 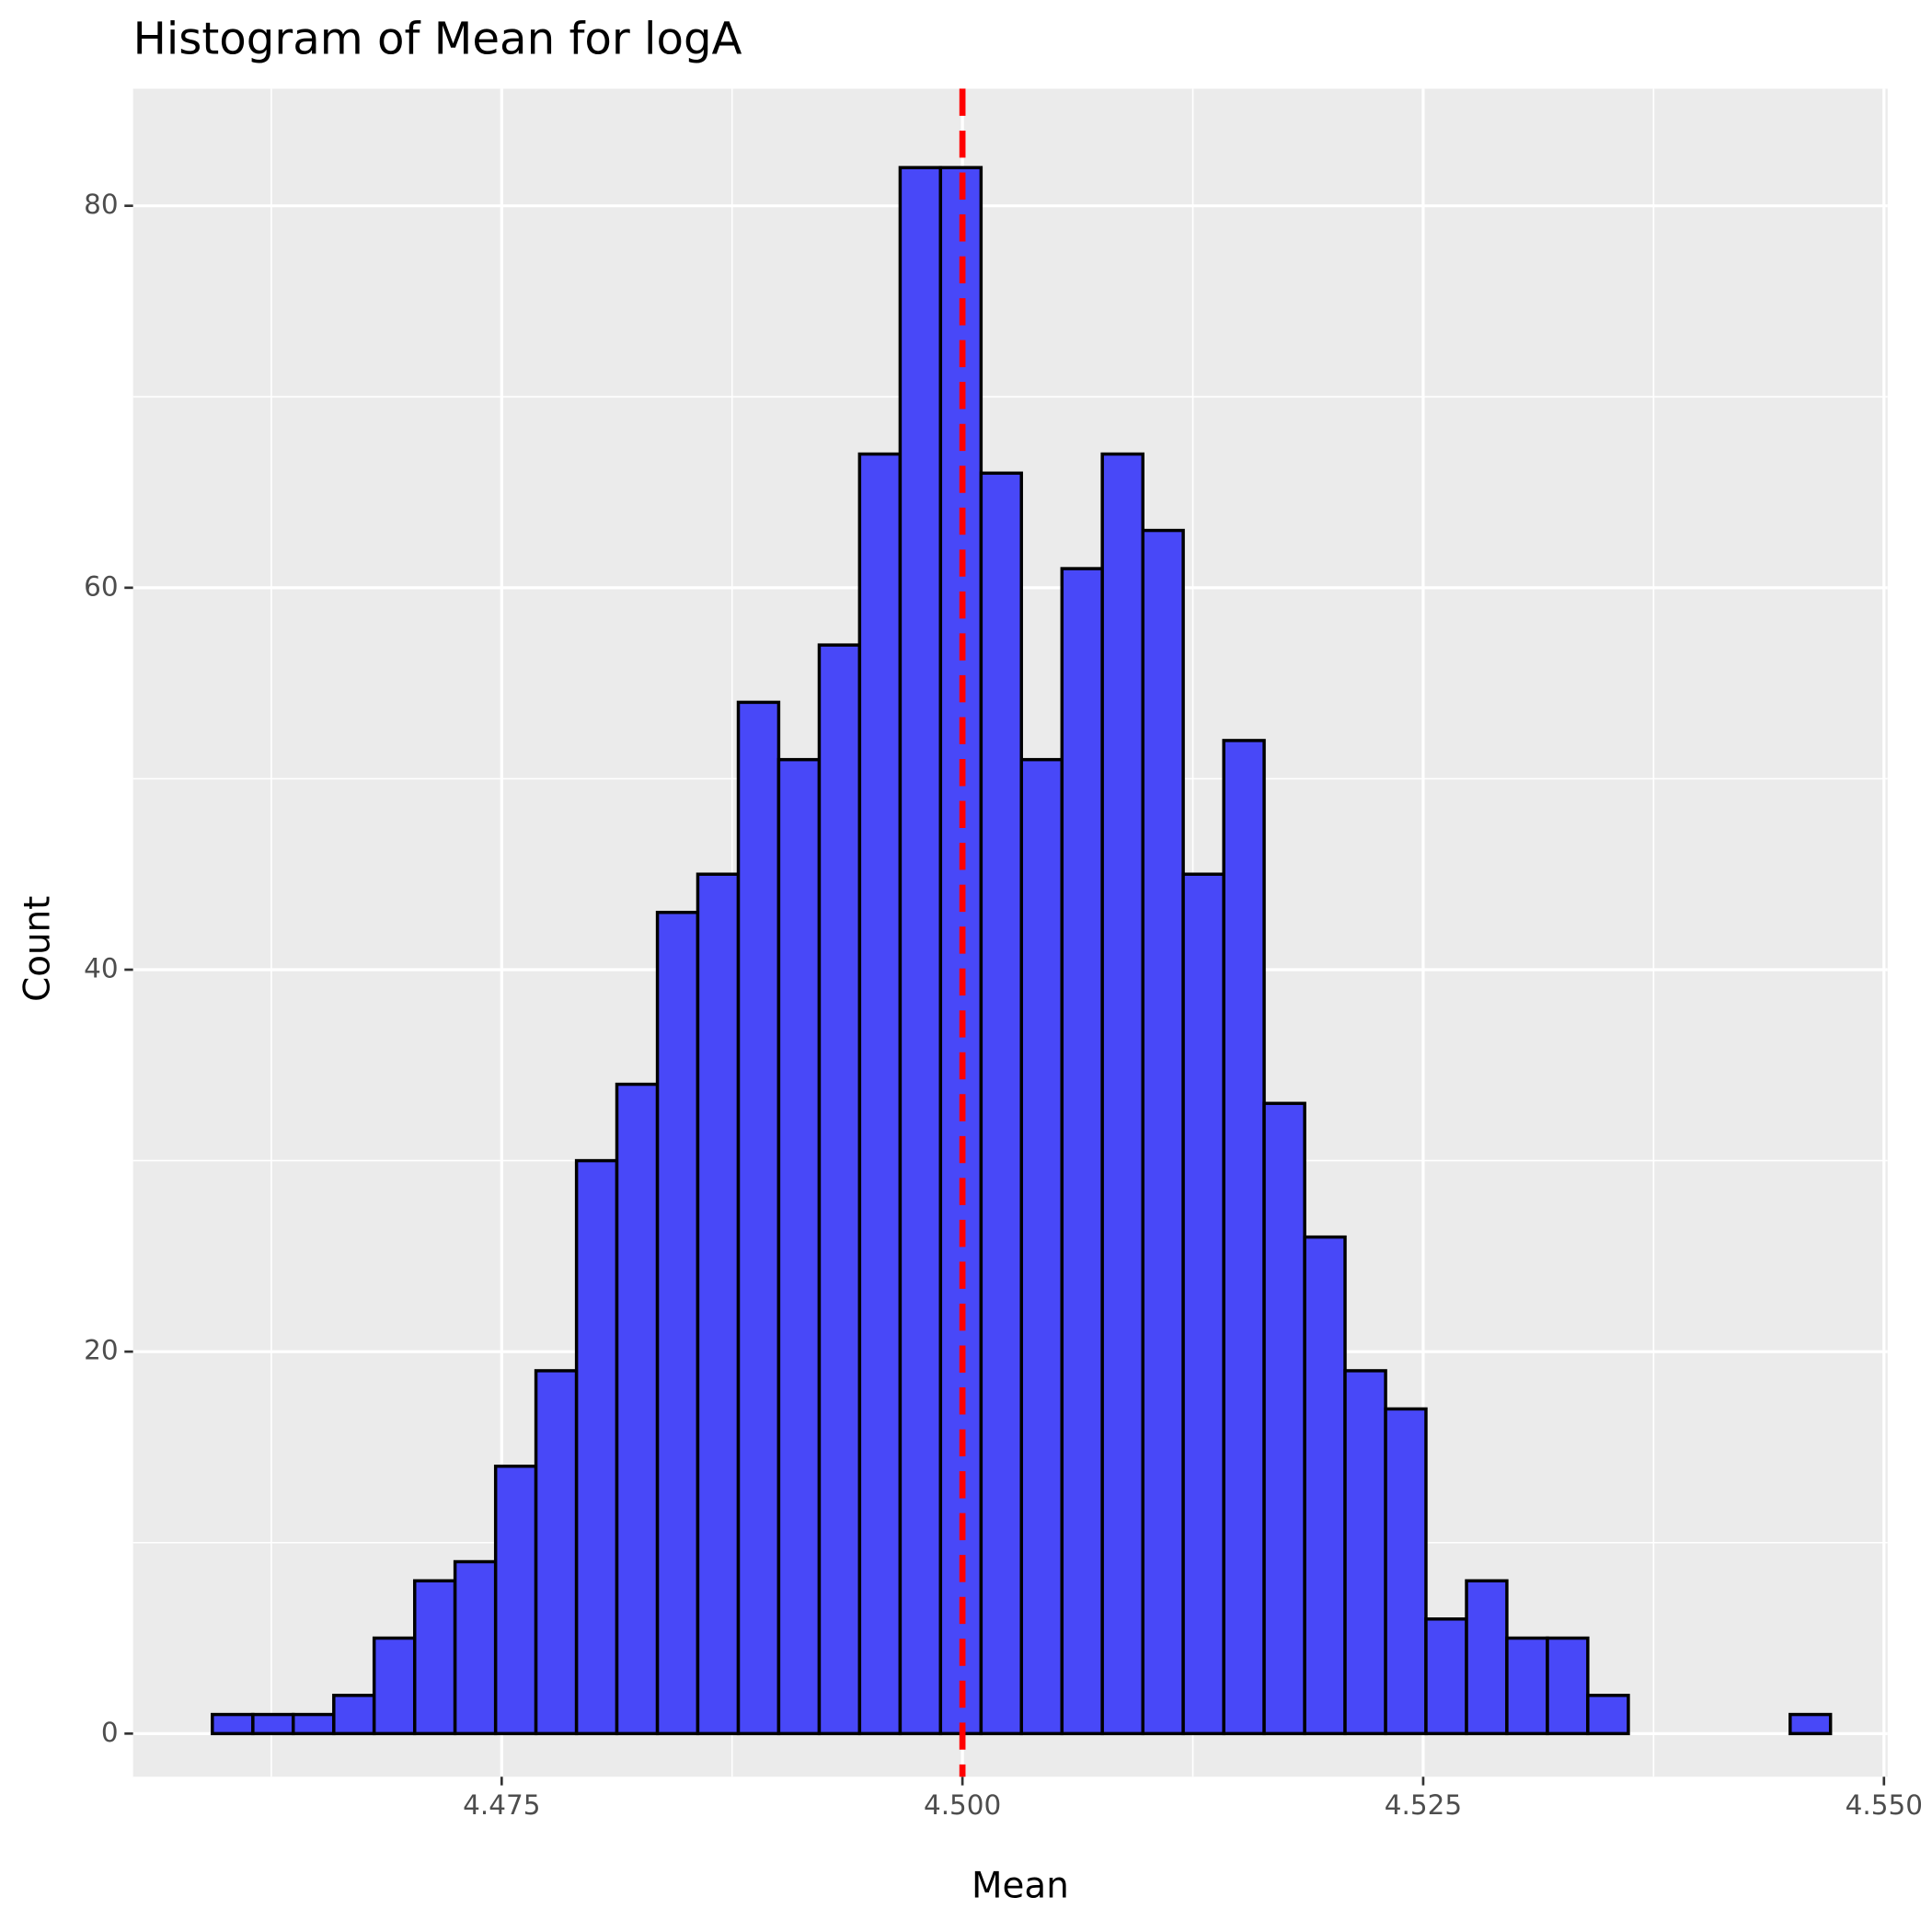 I want to click on x-tick-label: 4.475, so click(x=501, y=1805).